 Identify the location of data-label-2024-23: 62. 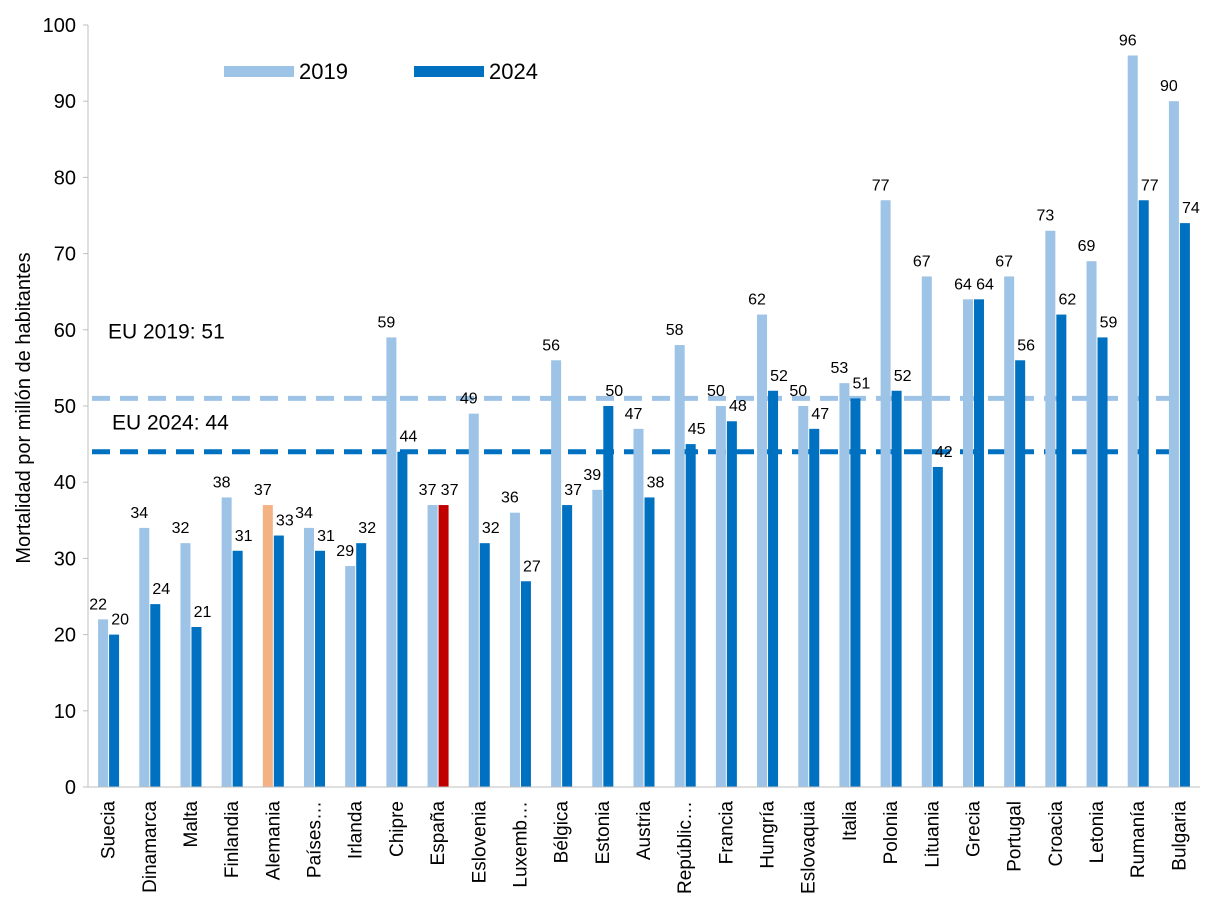
(1067, 300).